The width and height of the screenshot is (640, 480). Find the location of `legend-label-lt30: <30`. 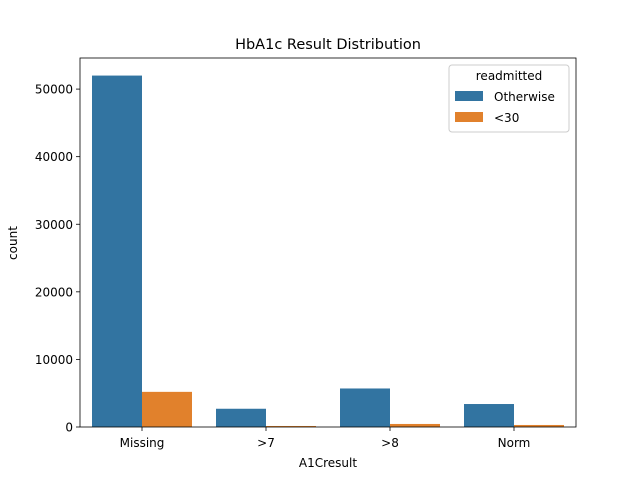

legend-label-lt30: <30 is located at coordinates (506, 118).